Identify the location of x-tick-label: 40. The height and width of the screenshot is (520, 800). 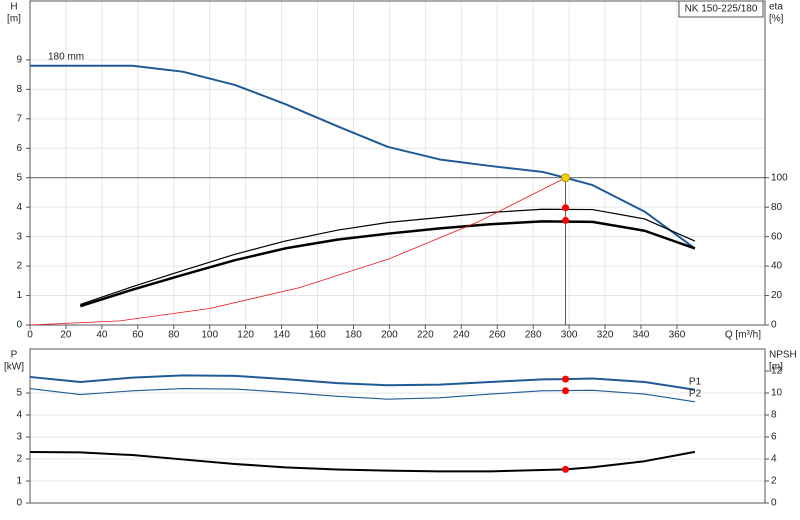
(102, 335).